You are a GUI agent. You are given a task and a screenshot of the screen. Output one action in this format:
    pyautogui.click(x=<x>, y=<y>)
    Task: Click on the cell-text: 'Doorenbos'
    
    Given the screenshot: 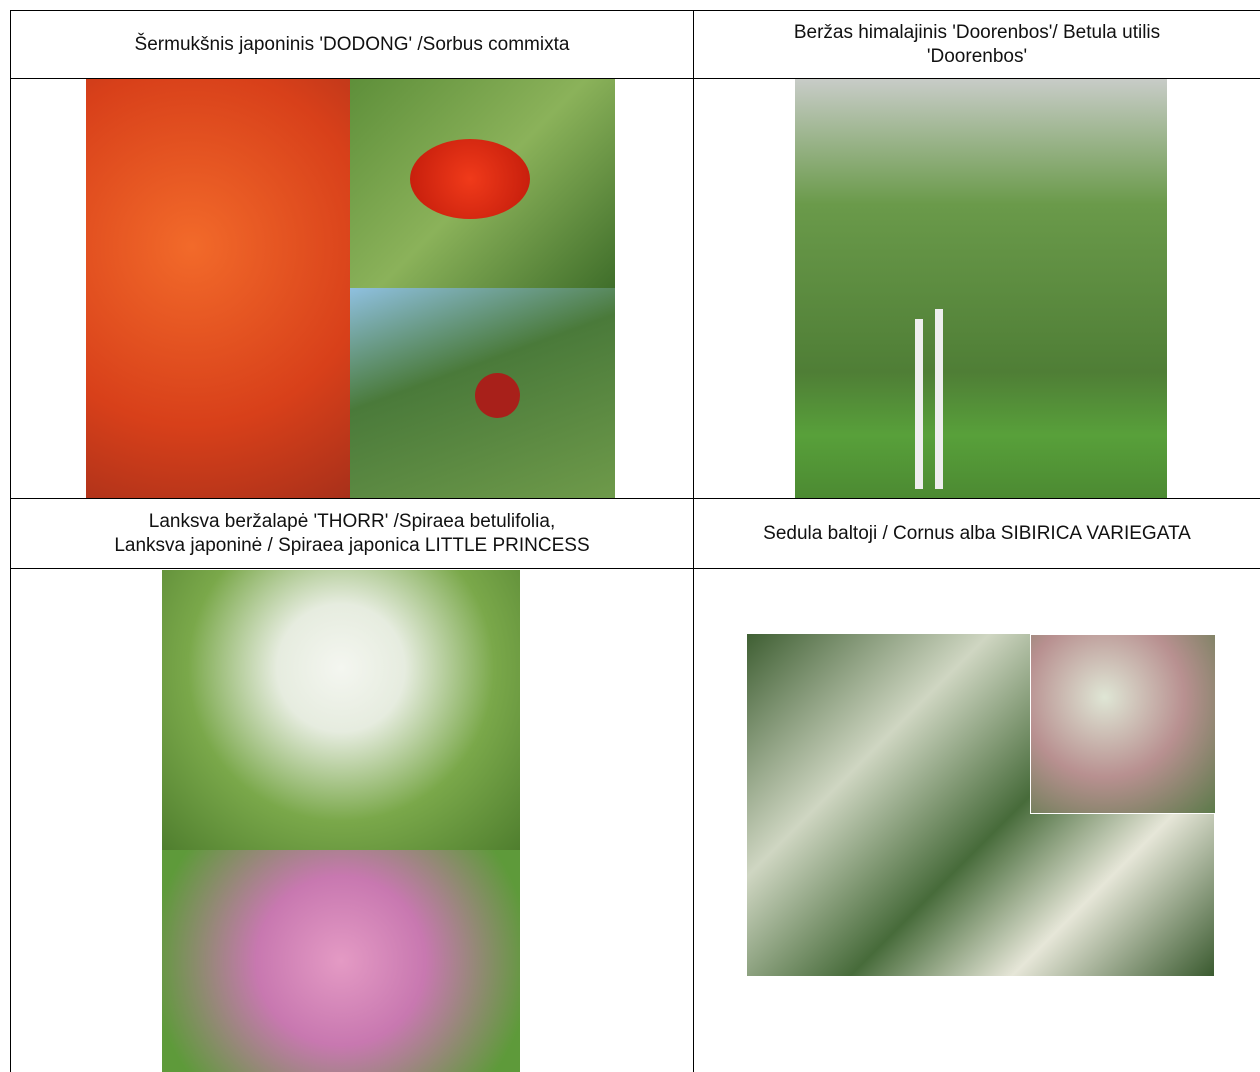 What is the action you would take?
    pyautogui.click(x=977, y=56)
    